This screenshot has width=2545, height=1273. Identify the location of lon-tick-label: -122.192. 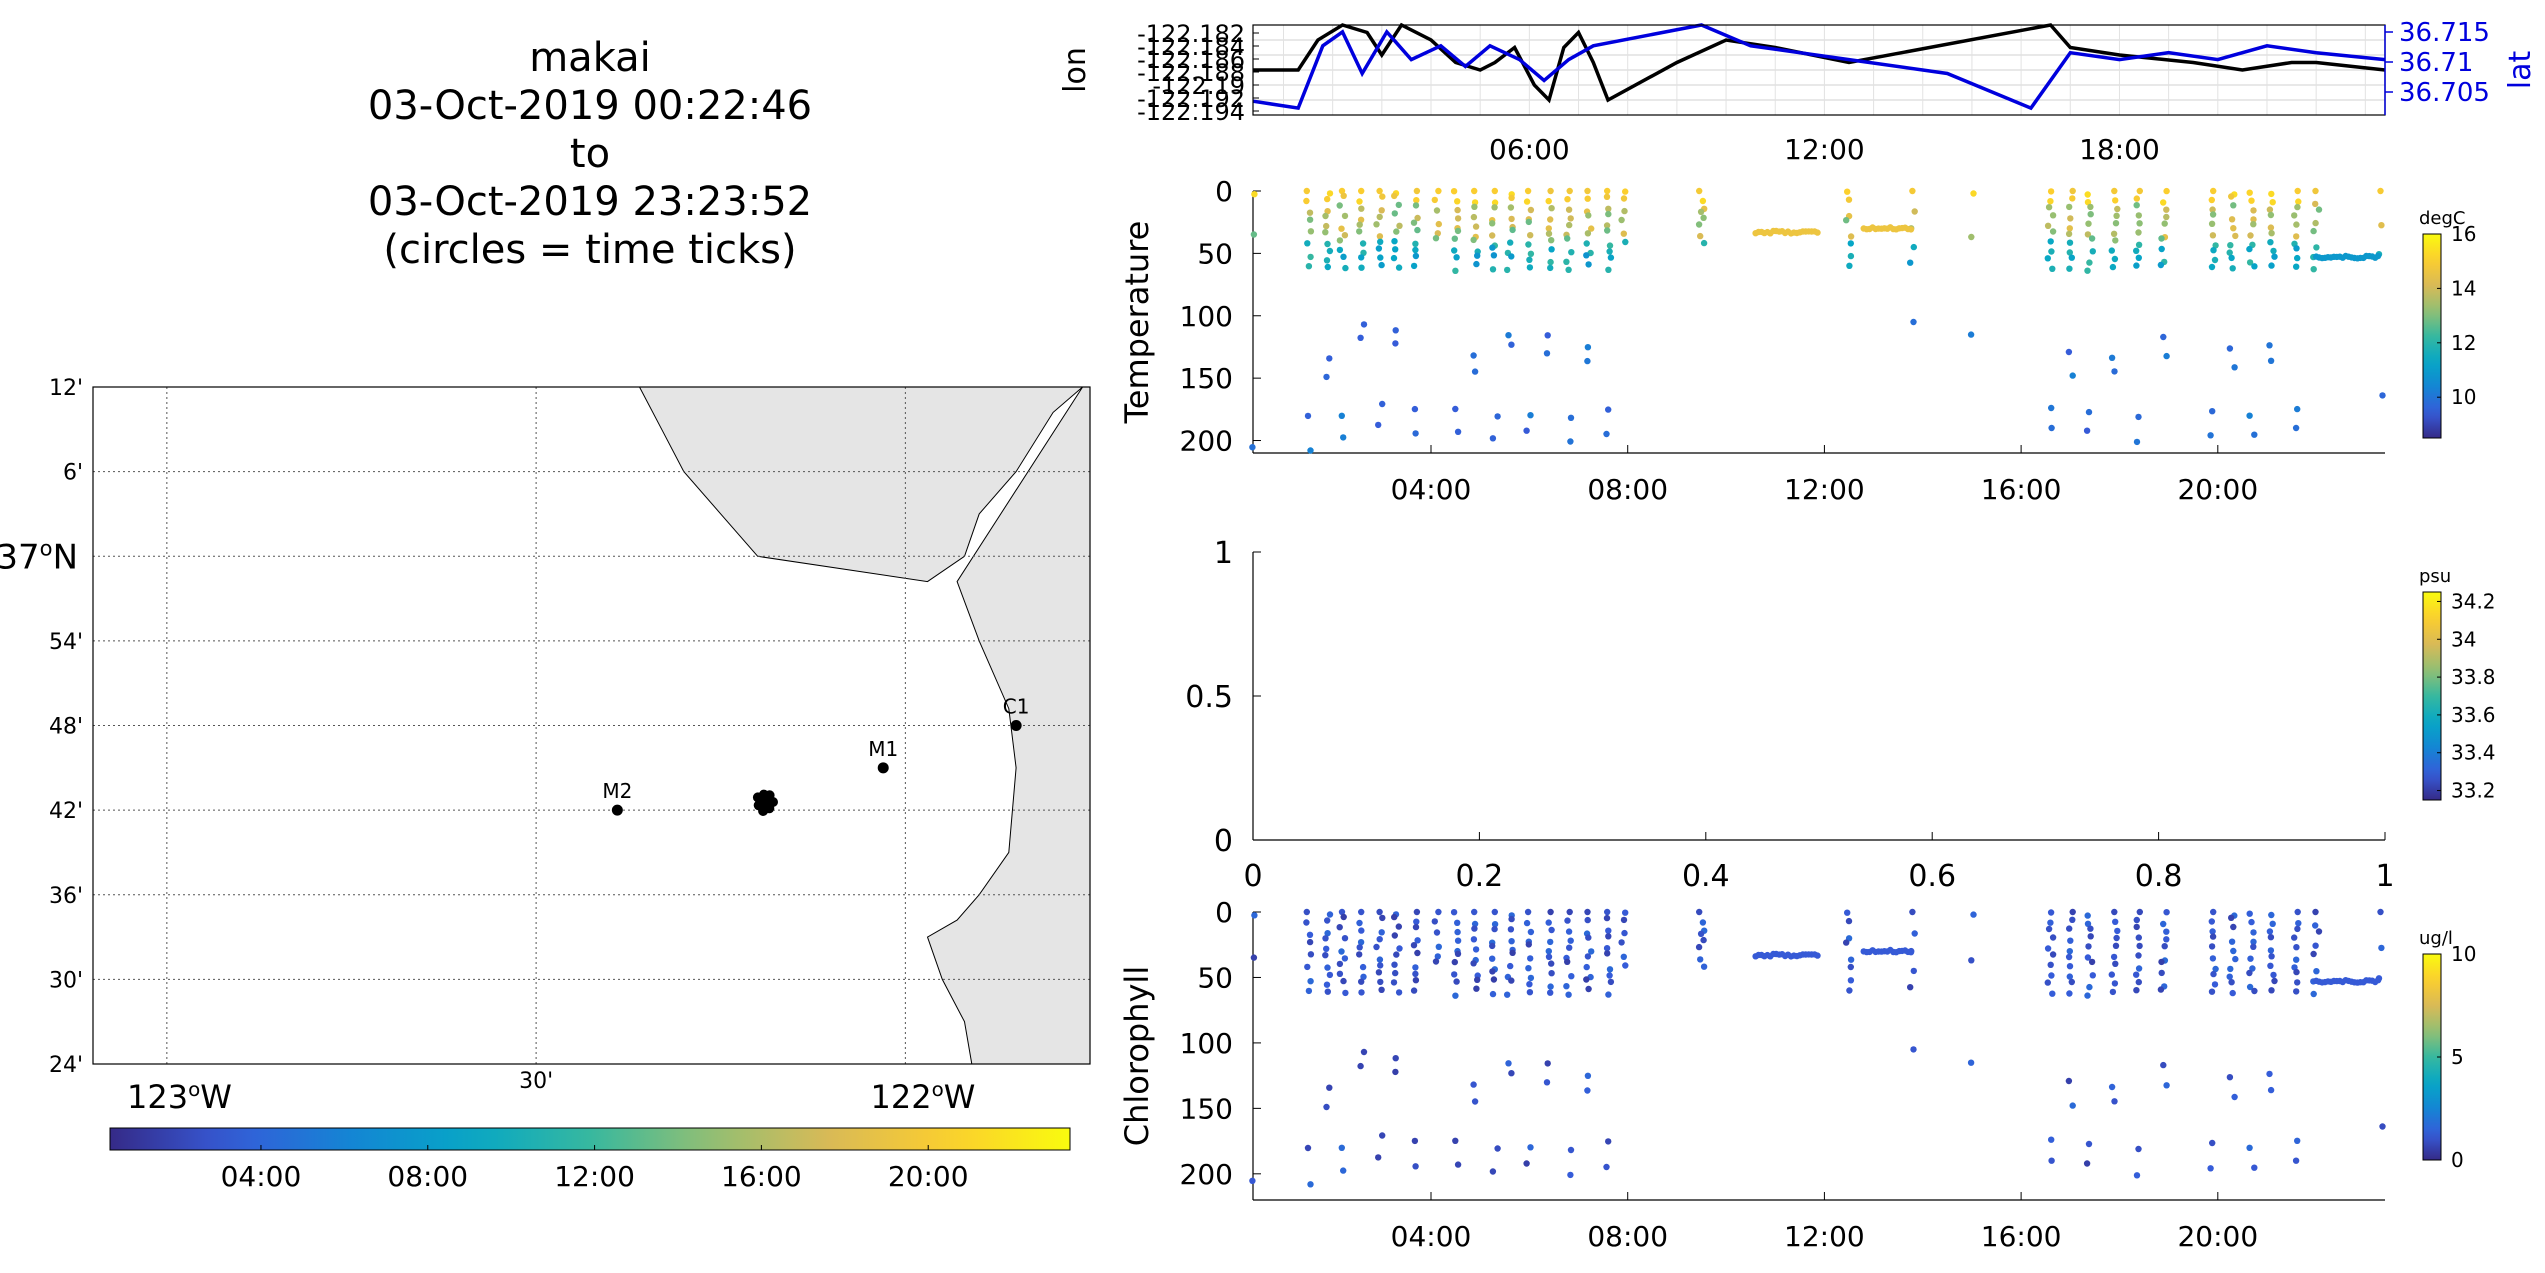
(1191, 99).